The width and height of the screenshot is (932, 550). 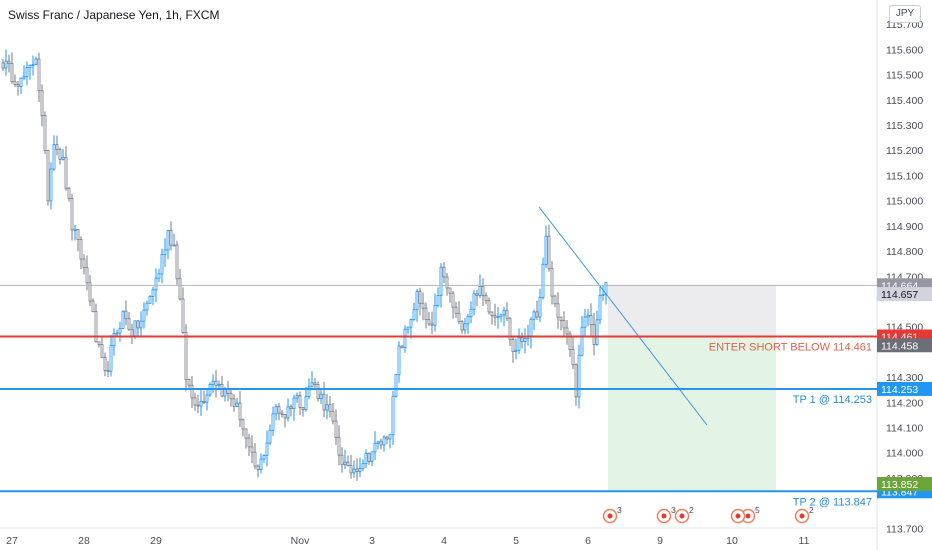 What do you see at coordinates (904, 345) in the screenshot?
I see `entry-close-badge` at bounding box center [904, 345].